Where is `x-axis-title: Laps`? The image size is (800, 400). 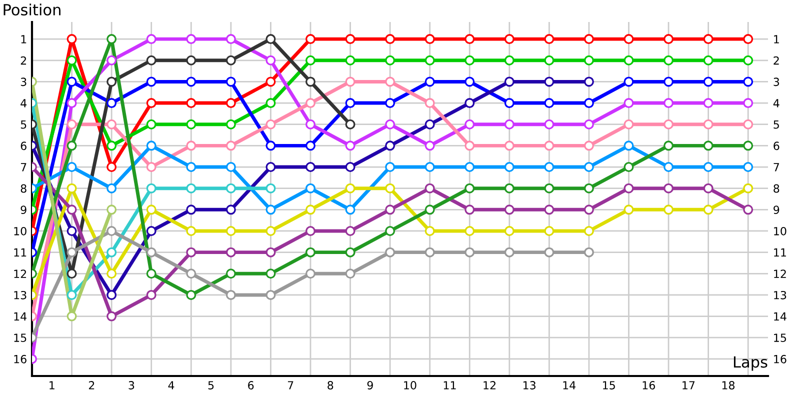 x-axis-title: Laps is located at coordinates (751, 363).